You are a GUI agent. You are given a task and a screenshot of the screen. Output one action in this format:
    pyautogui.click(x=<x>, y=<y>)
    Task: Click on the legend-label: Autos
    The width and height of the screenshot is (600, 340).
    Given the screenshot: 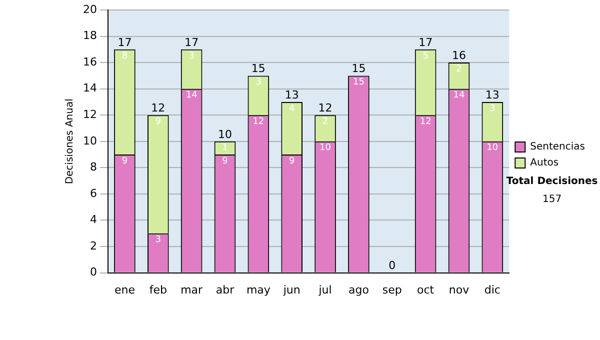 What is the action you would take?
    pyautogui.click(x=544, y=163)
    